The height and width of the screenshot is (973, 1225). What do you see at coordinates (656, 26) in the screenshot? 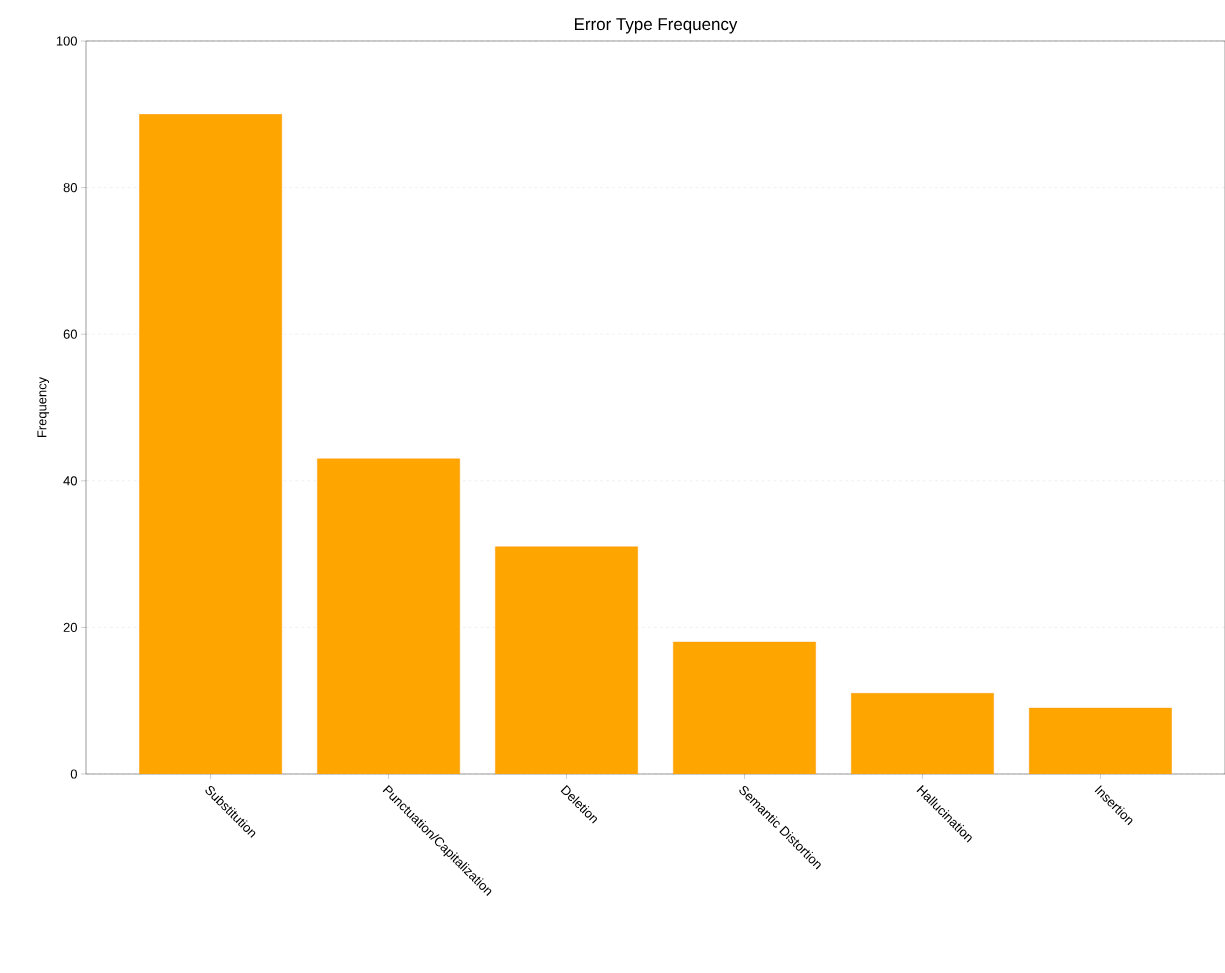
I see `chart-title: Error Type Frequency` at bounding box center [656, 26].